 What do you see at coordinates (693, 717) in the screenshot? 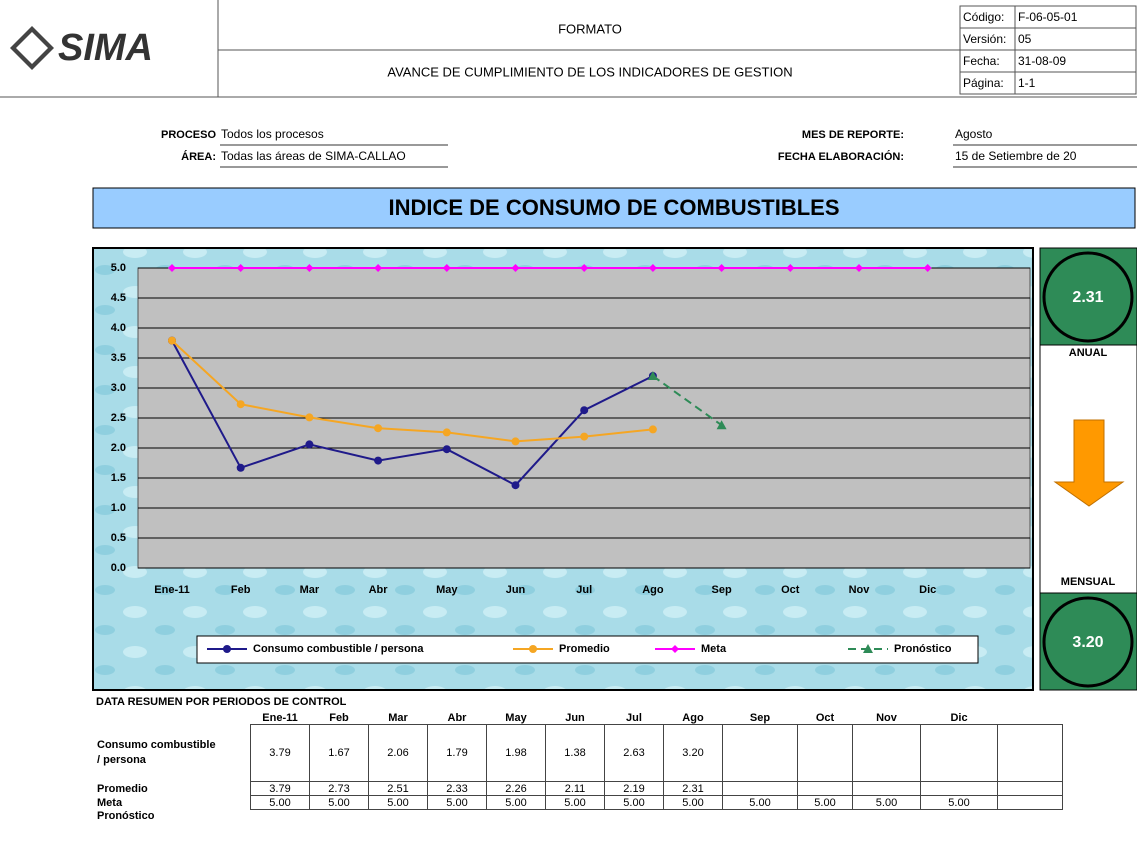
I see `column-header: Ago` at bounding box center [693, 717].